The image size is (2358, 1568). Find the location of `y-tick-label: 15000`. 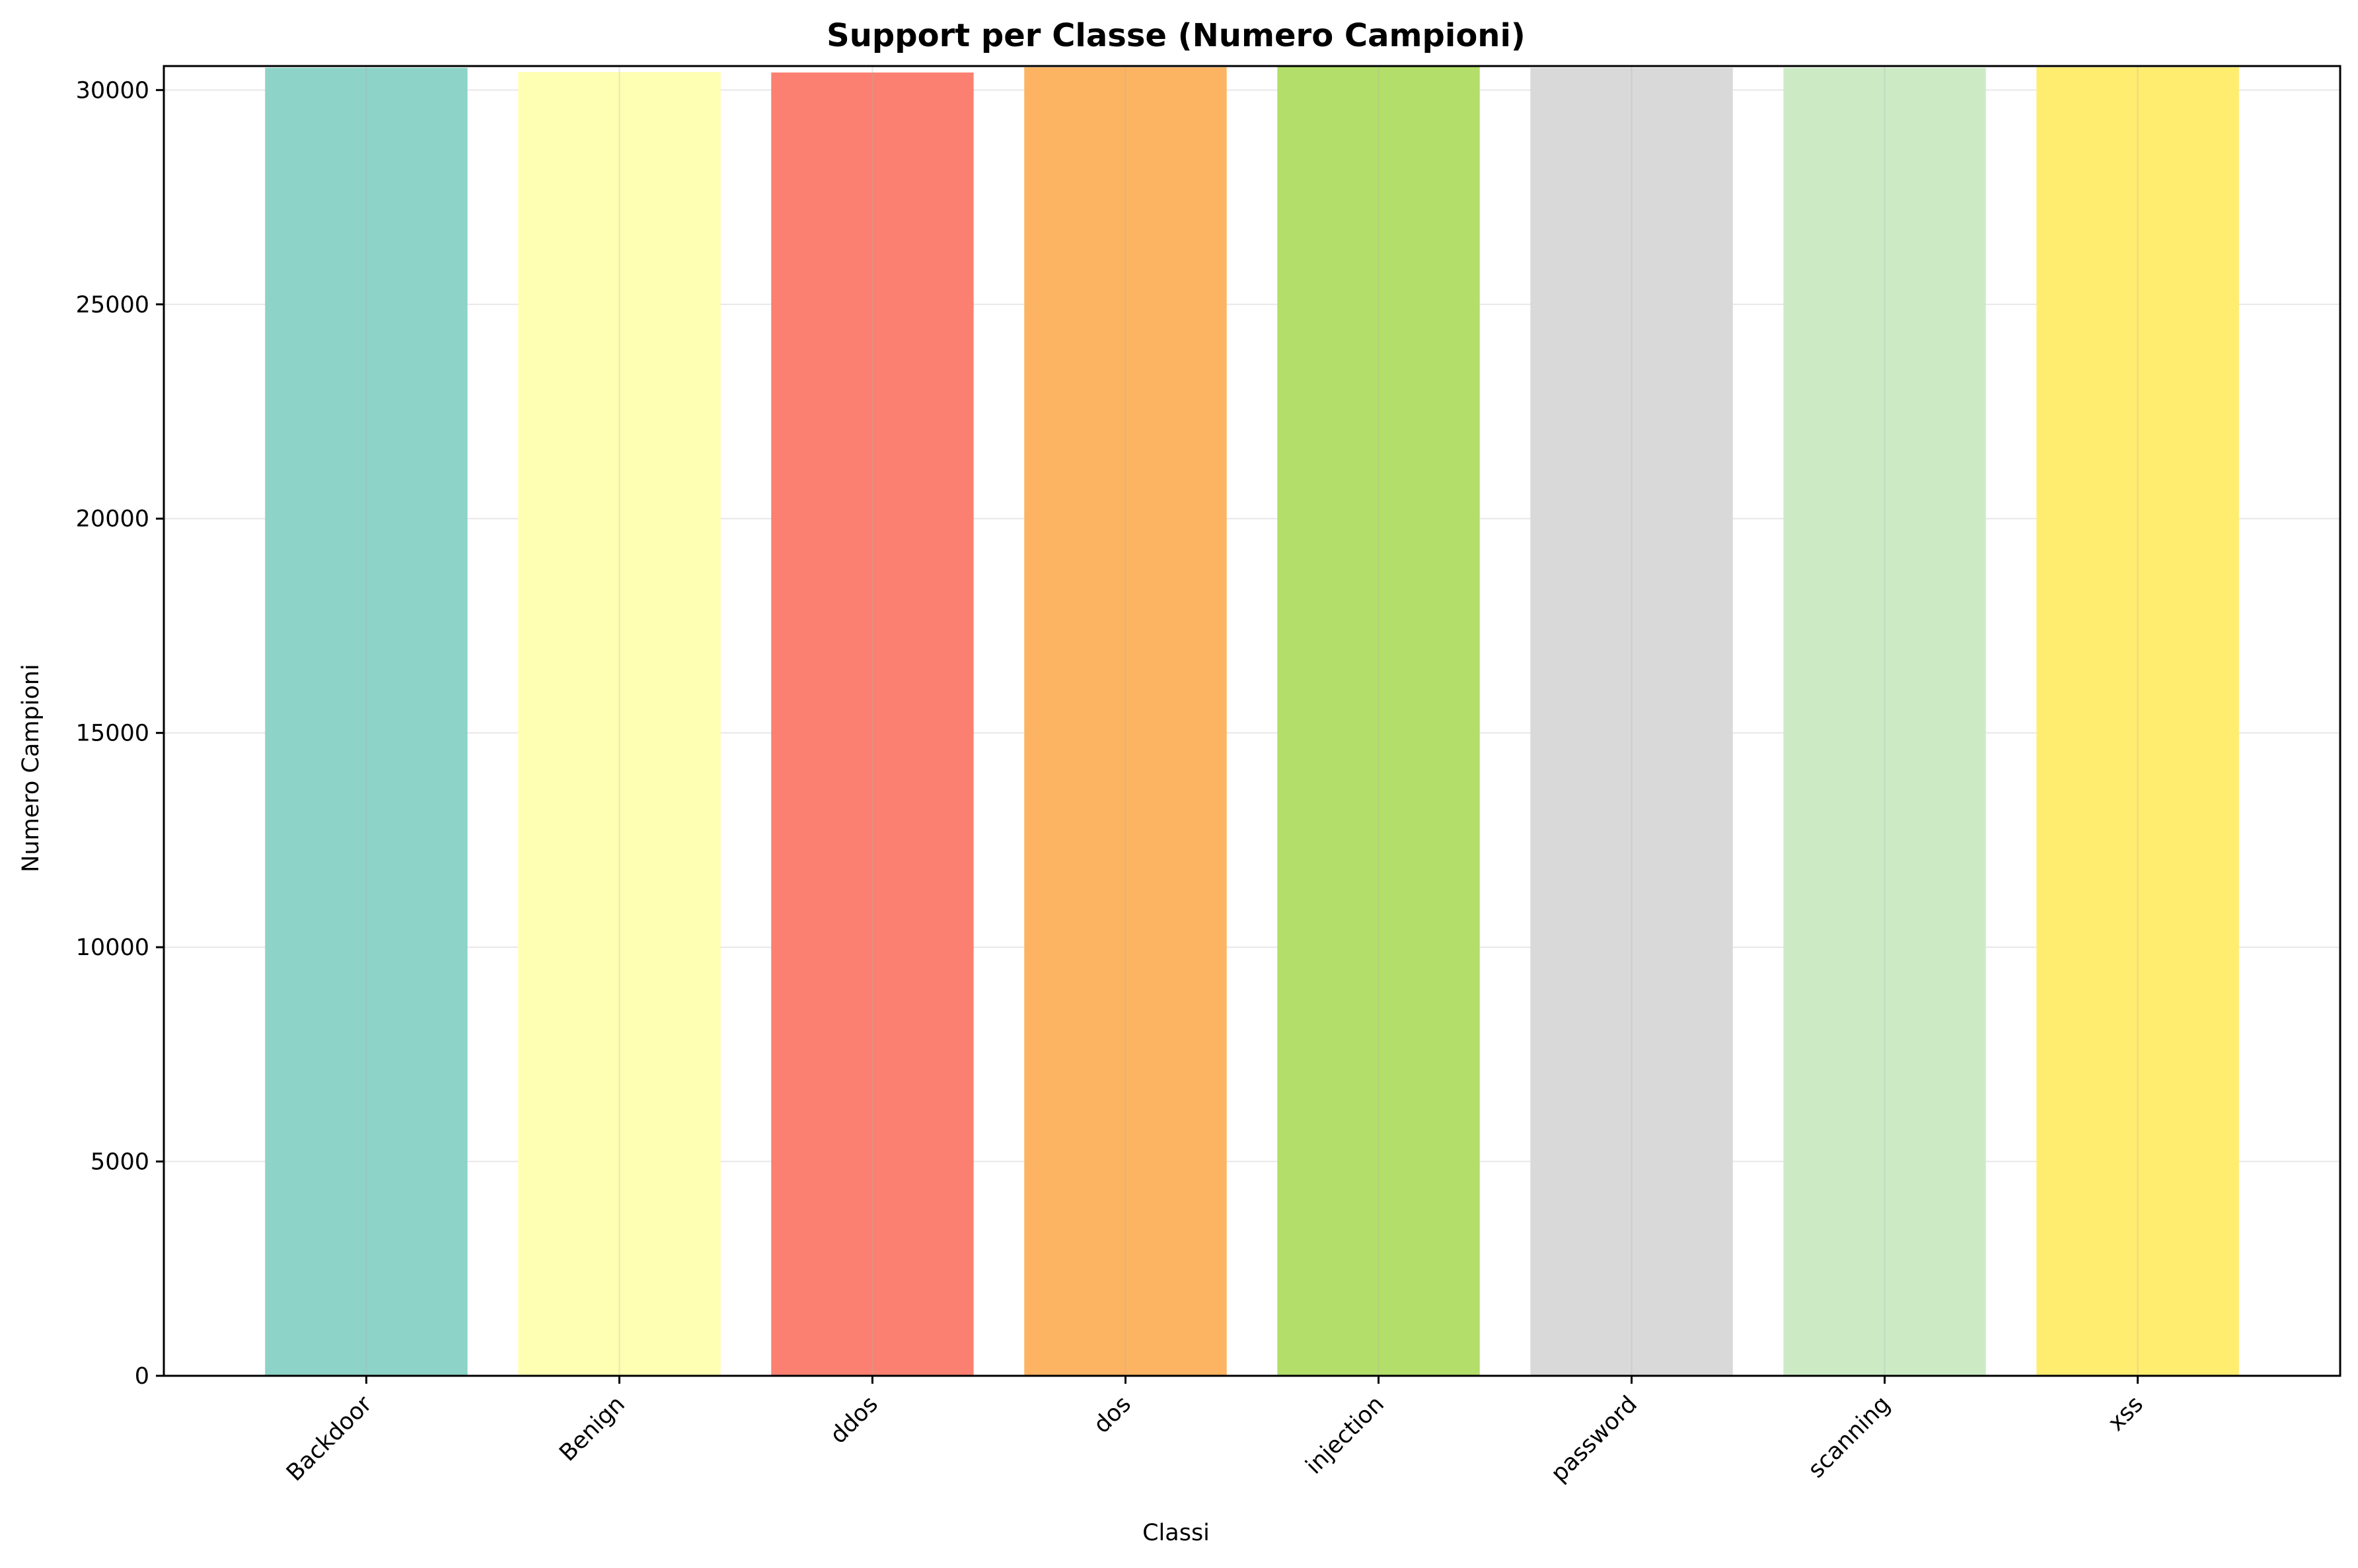

y-tick-label: 15000 is located at coordinates (112, 734).